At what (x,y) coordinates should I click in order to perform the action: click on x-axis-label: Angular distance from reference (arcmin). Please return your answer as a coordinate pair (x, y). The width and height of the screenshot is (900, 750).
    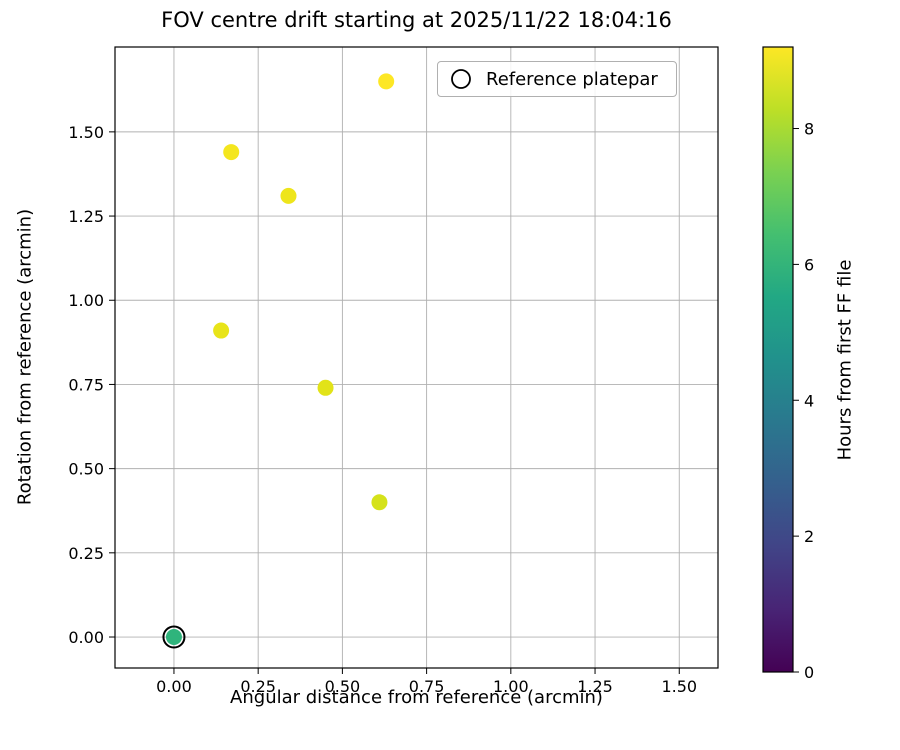
    Looking at the image, I should click on (416, 697).